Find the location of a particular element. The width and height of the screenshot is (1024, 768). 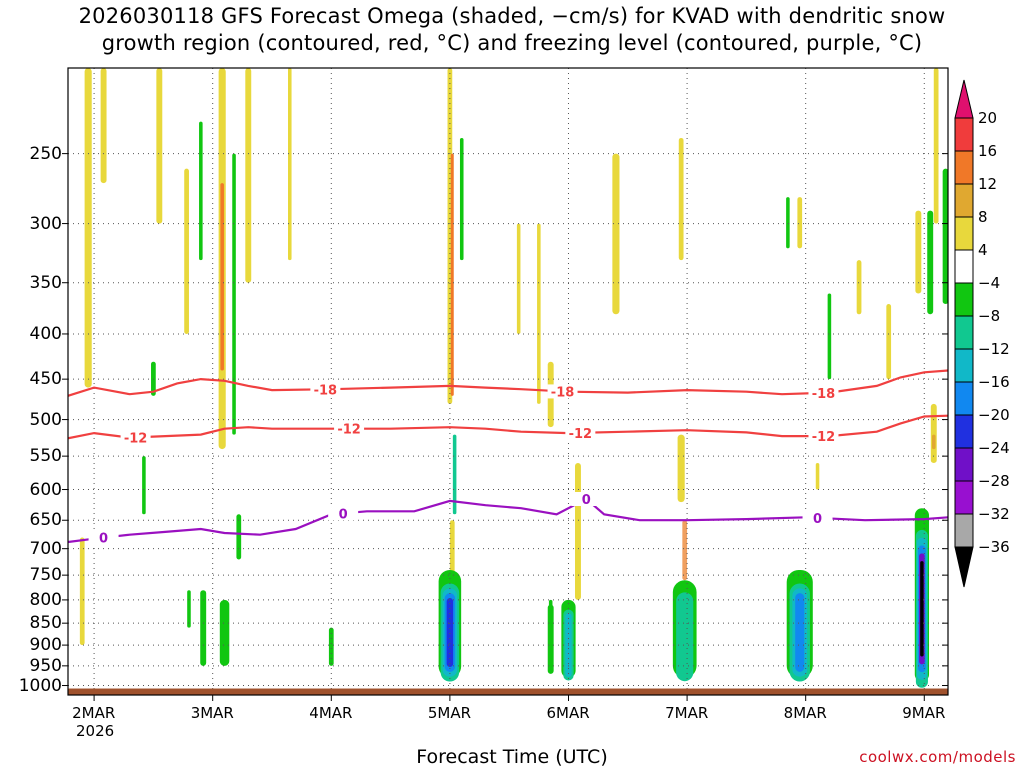

colorbar-label: −12 is located at coordinates (994, 349).